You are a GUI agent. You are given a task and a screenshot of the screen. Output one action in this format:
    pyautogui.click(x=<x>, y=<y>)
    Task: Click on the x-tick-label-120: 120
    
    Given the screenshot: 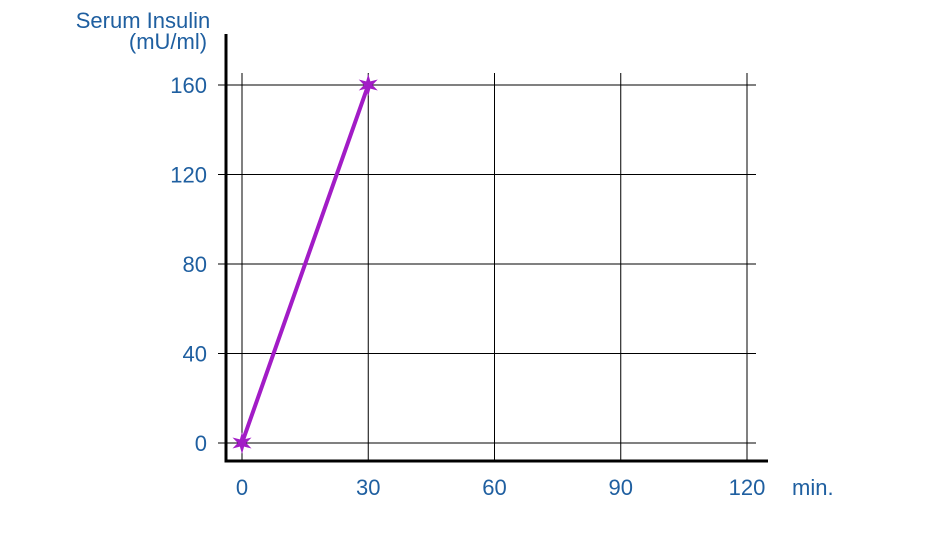 What is the action you would take?
    pyautogui.click(x=747, y=487)
    